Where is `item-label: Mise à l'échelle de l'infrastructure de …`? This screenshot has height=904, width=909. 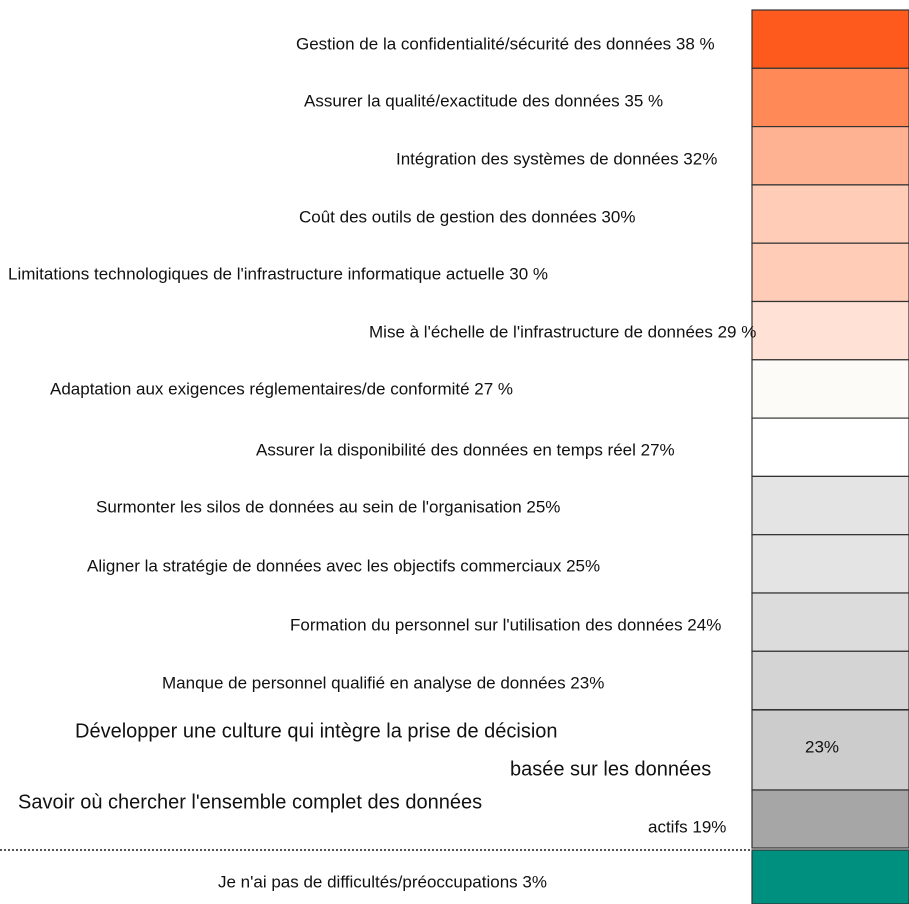
item-label: Mise à l'échelle de l'infrastructure de … is located at coordinates (562, 331).